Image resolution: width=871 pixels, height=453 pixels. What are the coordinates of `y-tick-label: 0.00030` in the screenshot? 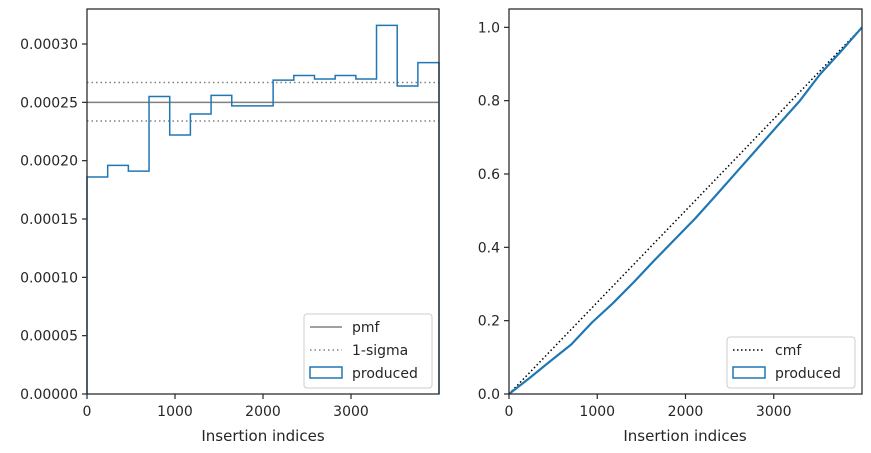 It's located at (49, 45).